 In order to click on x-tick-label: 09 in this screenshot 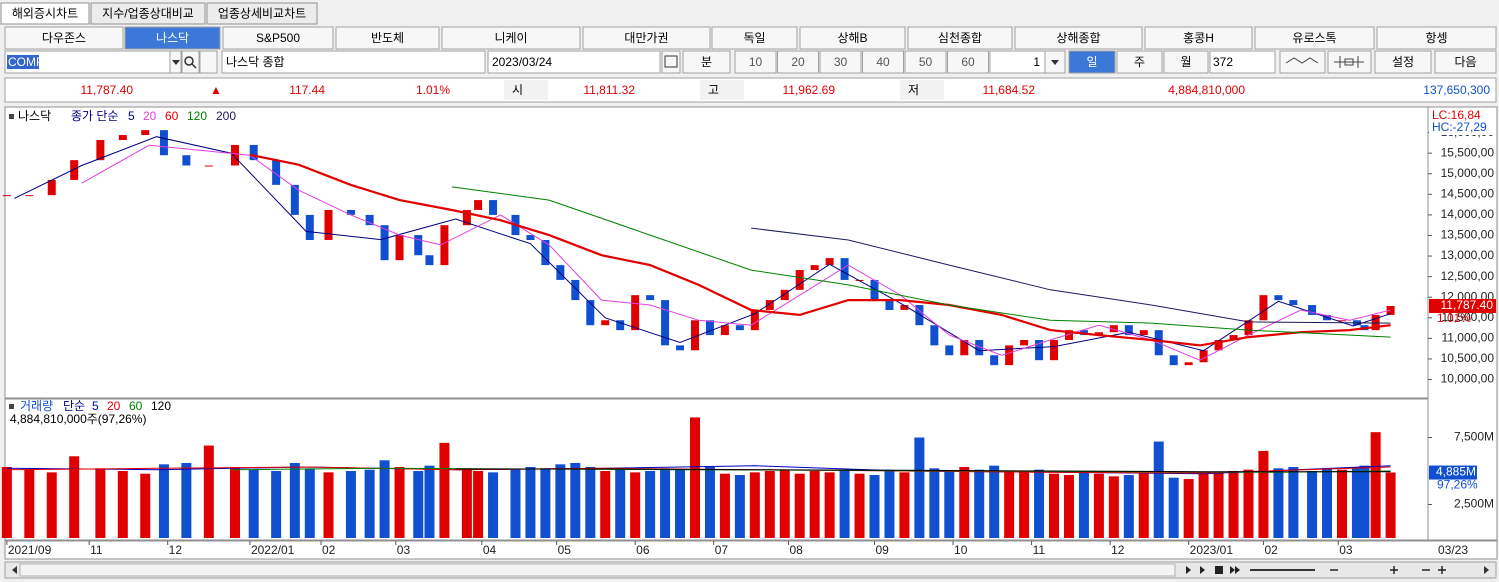, I will do `click(883, 550)`.